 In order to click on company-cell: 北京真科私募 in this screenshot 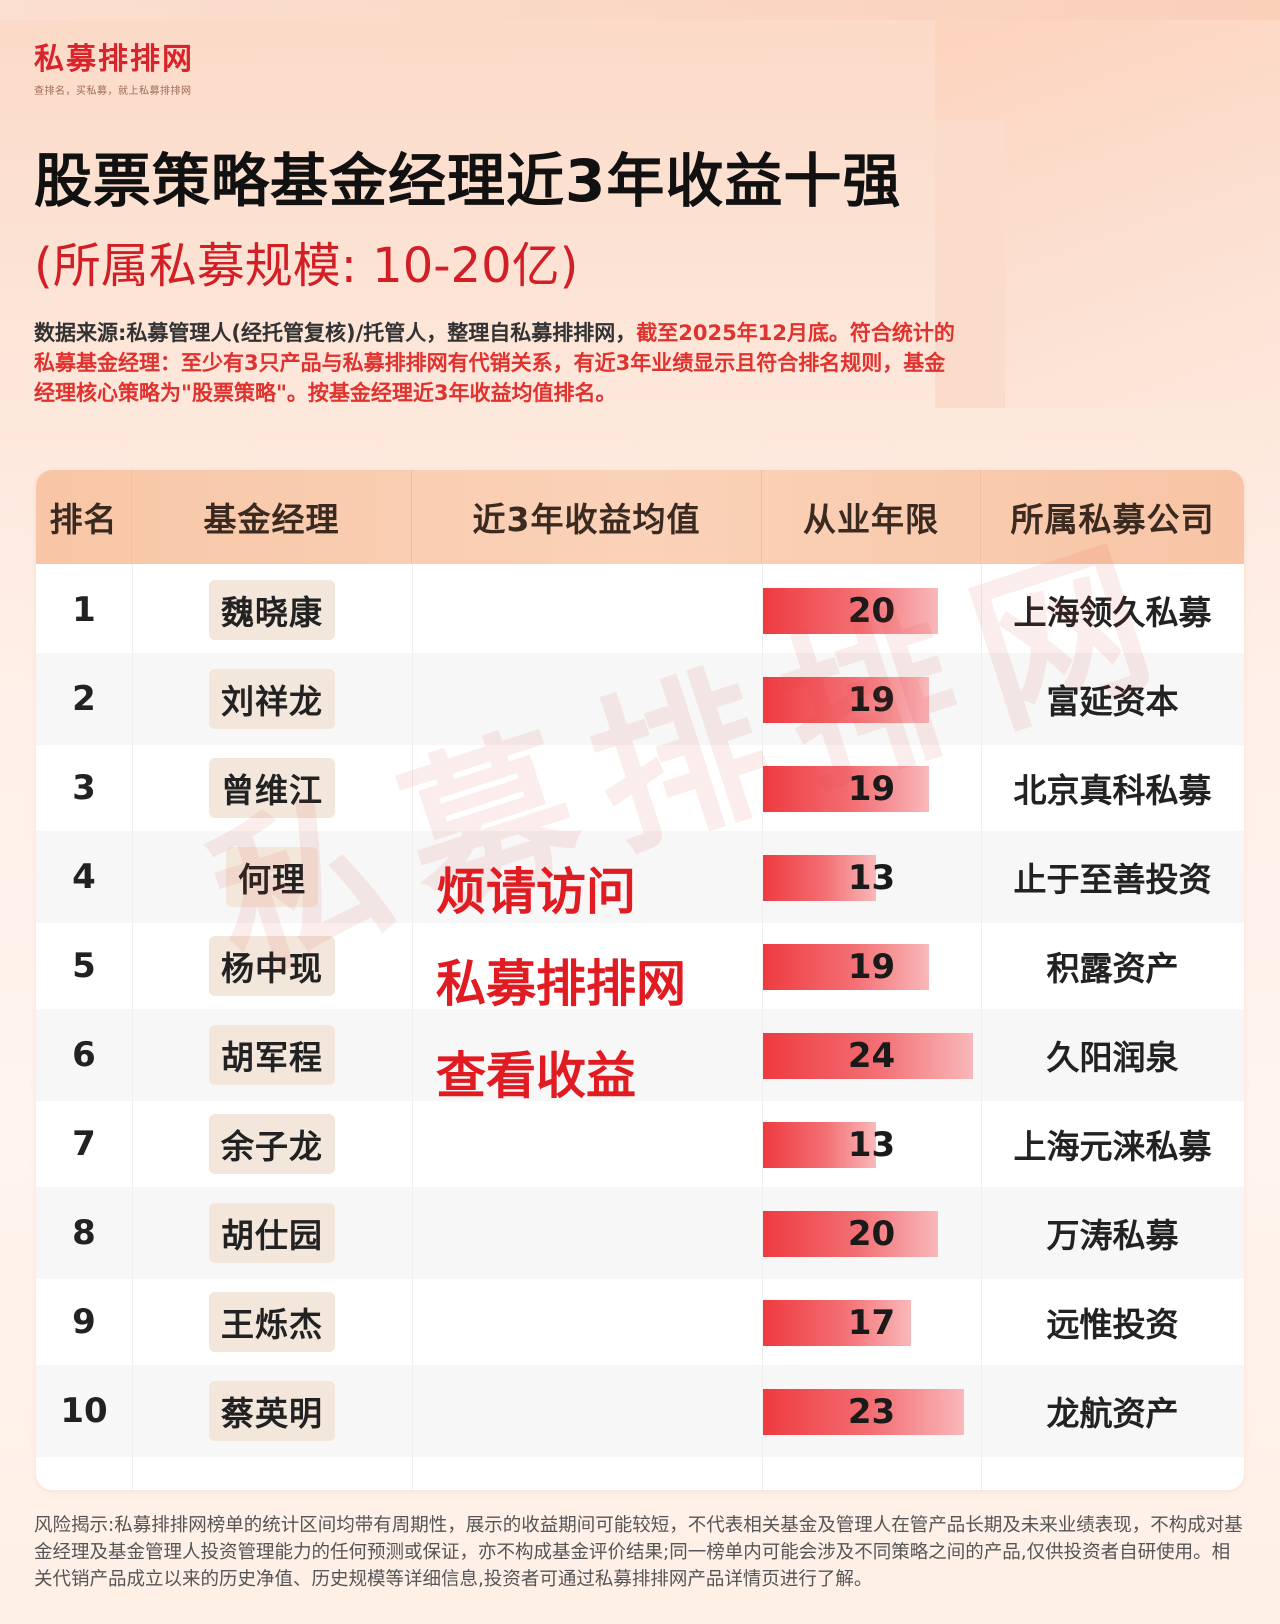, I will do `click(1112, 788)`.